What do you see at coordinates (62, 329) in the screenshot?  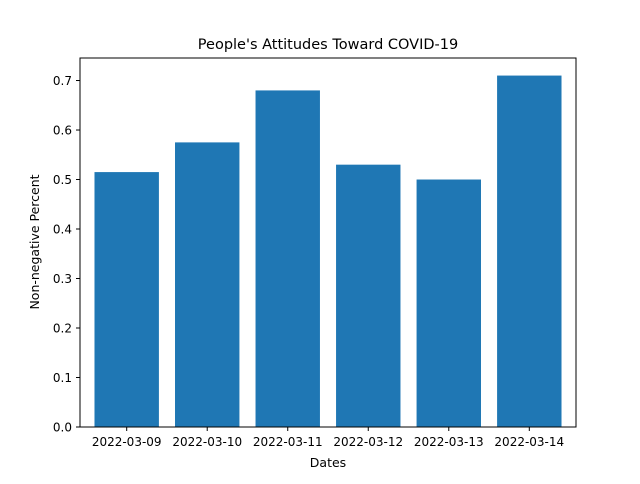 I see `y-tick-label: 0.2` at bounding box center [62, 329].